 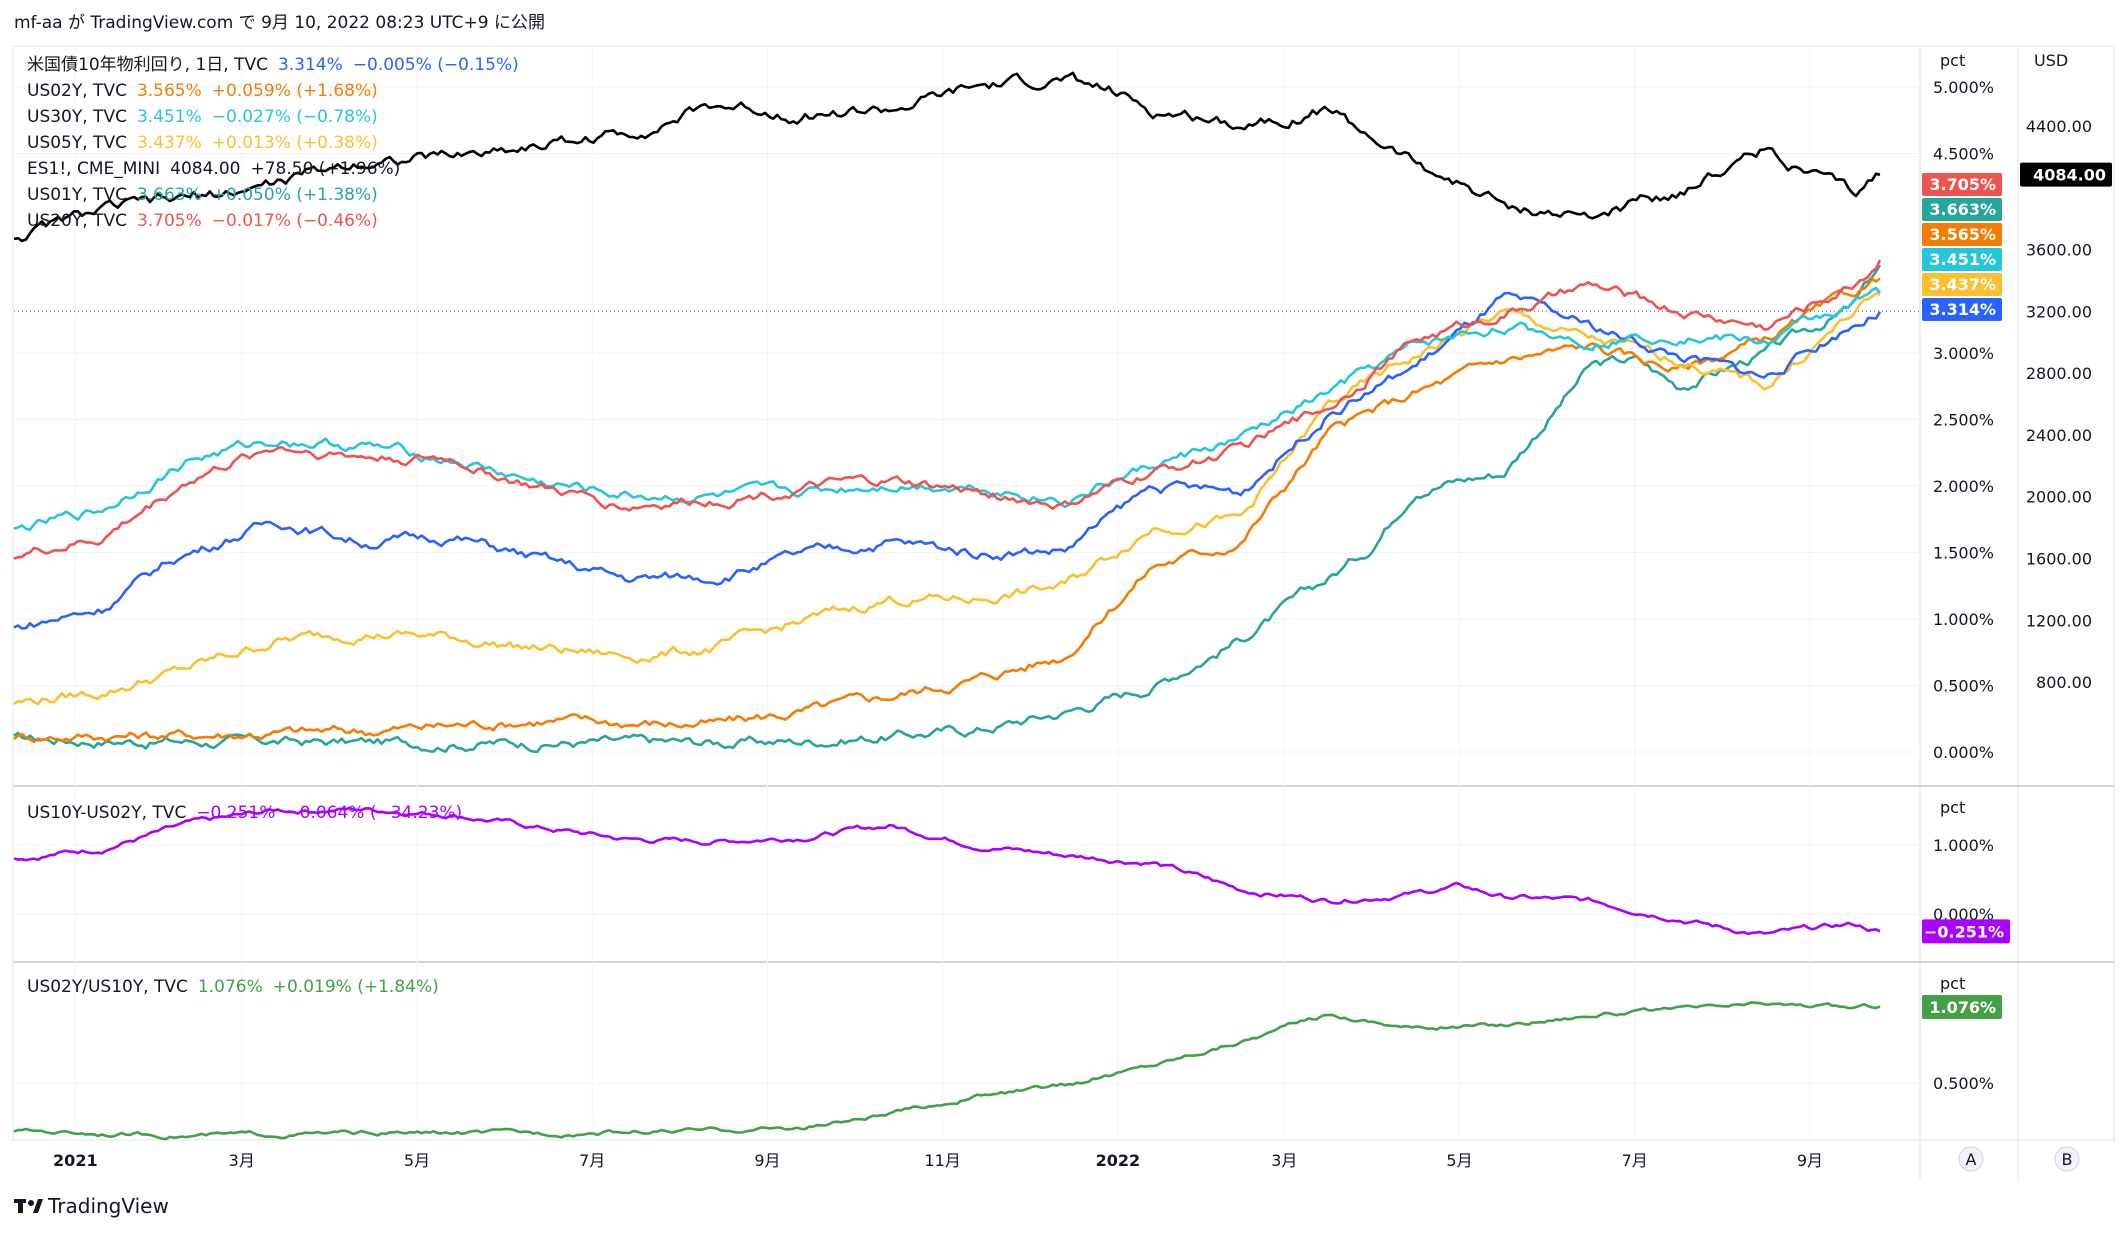 I want to click on auto-scale-label: A, so click(x=1971, y=1159).